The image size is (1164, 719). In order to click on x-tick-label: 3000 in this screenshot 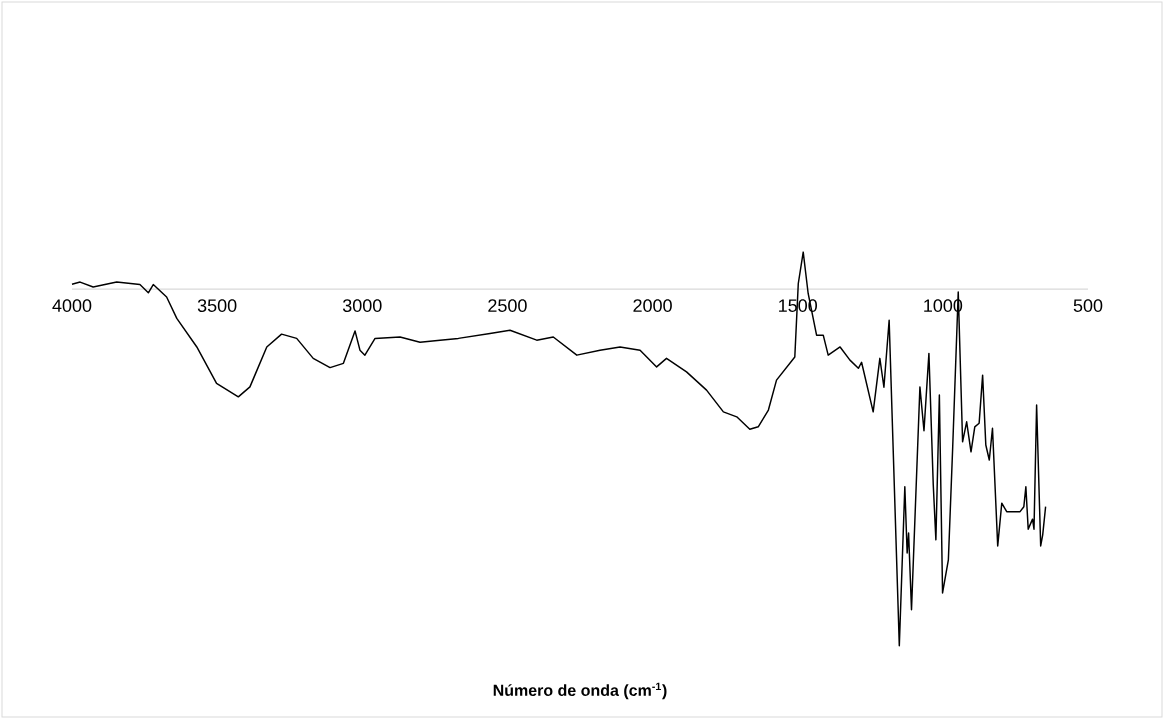, I will do `click(362, 305)`.